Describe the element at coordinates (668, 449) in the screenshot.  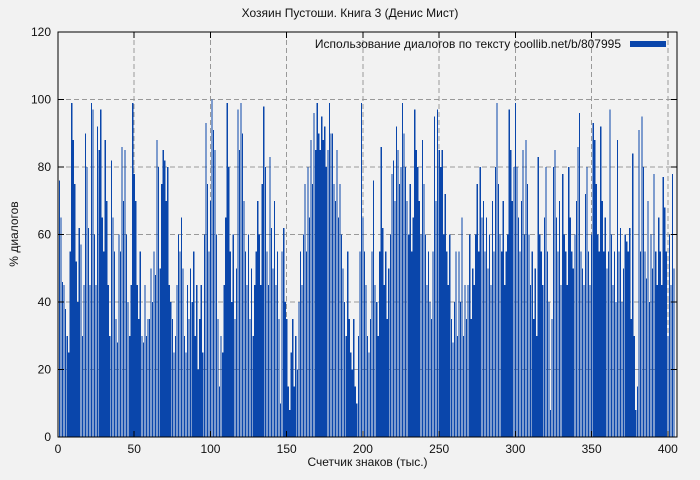
I see `x-tick-label: 400` at that location.